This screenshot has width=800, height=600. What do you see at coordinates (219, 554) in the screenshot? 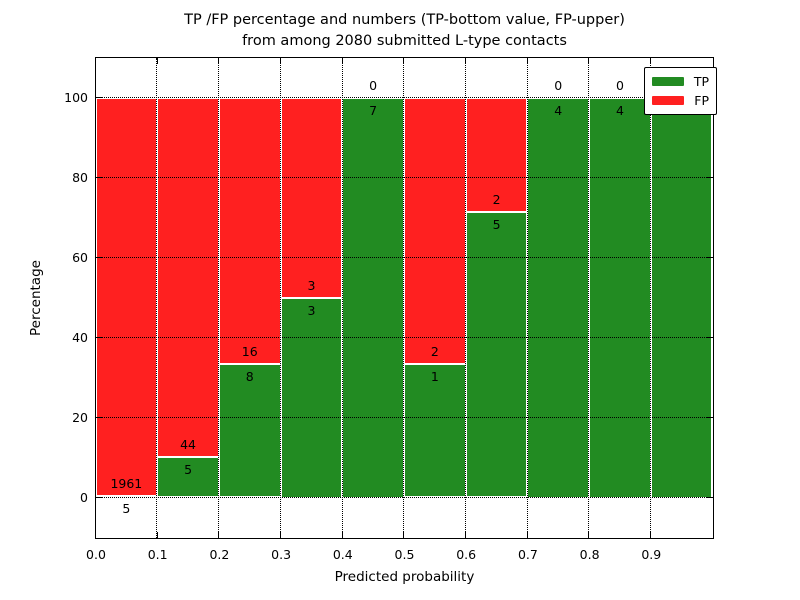
I see `x-tick-label: 0.2` at bounding box center [219, 554].